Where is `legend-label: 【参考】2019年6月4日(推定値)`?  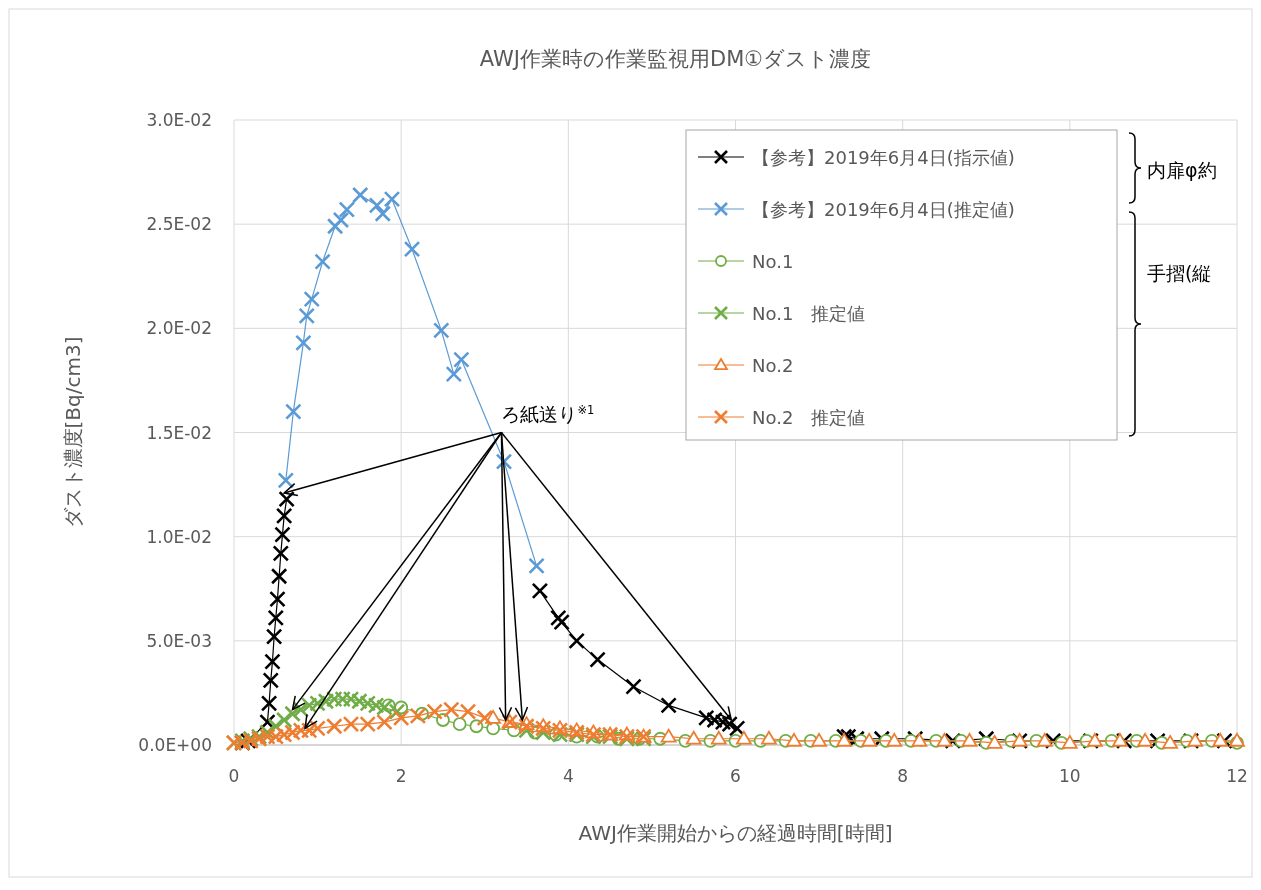
legend-label: 【参考】2019年6月4日(推定値) is located at coordinates (883, 209).